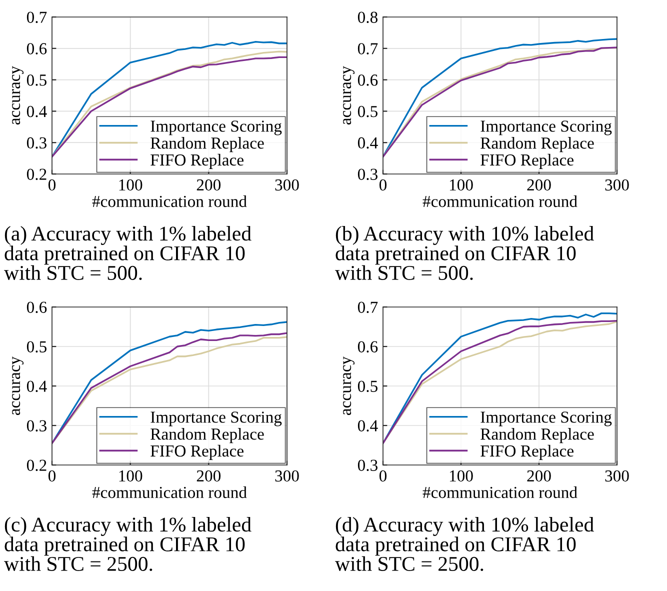 This screenshot has width=667, height=591. Describe the element at coordinates (128, 253) in the screenshot. I see `text: (a) Accuracy with 1% labeled data pretrained on CIFAR 10 with STC = 500.` at that location.